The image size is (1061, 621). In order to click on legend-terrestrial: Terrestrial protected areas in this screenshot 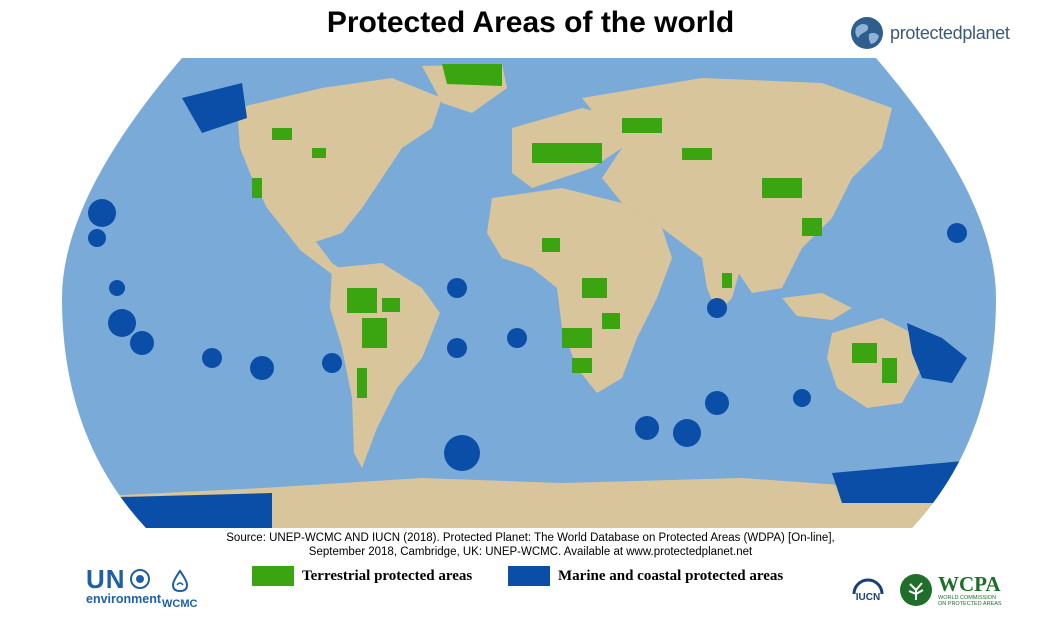, I will do `click(362, 576)`.